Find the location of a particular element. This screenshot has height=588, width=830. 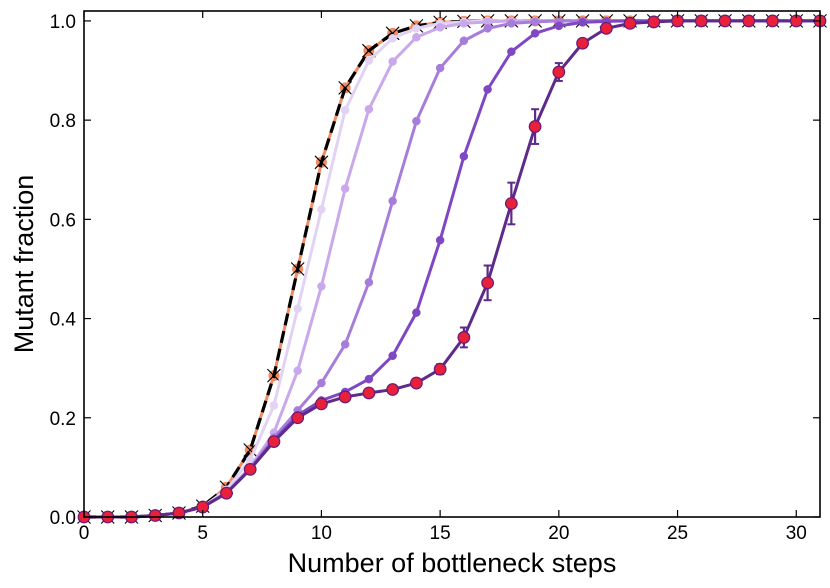

x-tick-label: 5 is located at coordinates (202, 533).